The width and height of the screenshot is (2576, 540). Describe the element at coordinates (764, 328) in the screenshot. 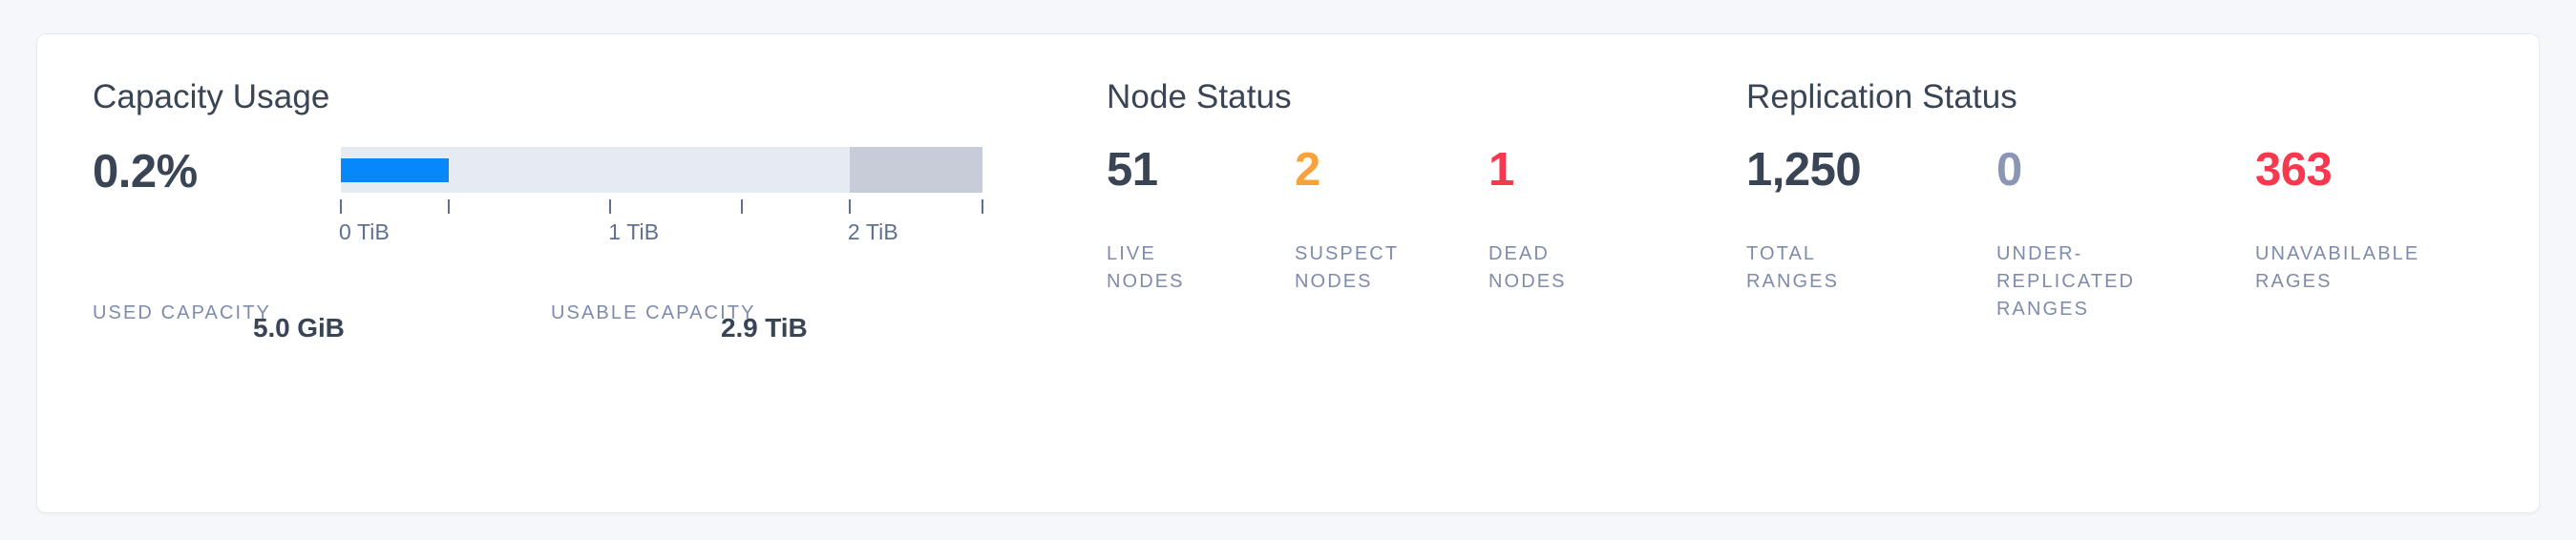

I see `usable-capacity-value: 2.9 TiB` at that location.